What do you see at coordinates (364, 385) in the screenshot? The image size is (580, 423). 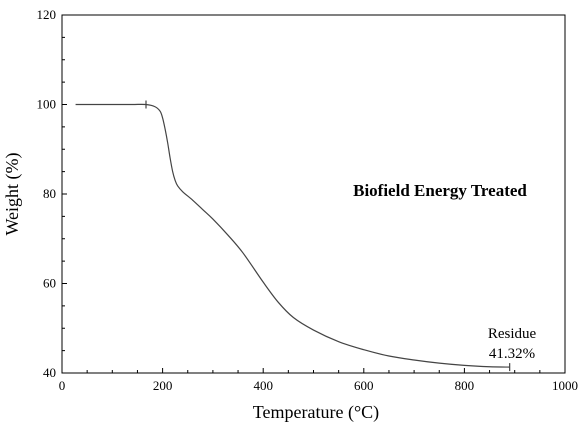 I see `x-tick-label: 600` at bounding box center [364, 385].